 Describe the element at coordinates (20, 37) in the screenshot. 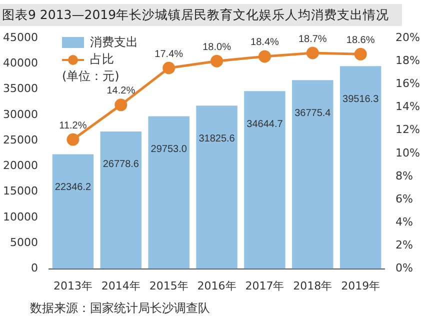

I see `y-tick-label: 45000` at that location.